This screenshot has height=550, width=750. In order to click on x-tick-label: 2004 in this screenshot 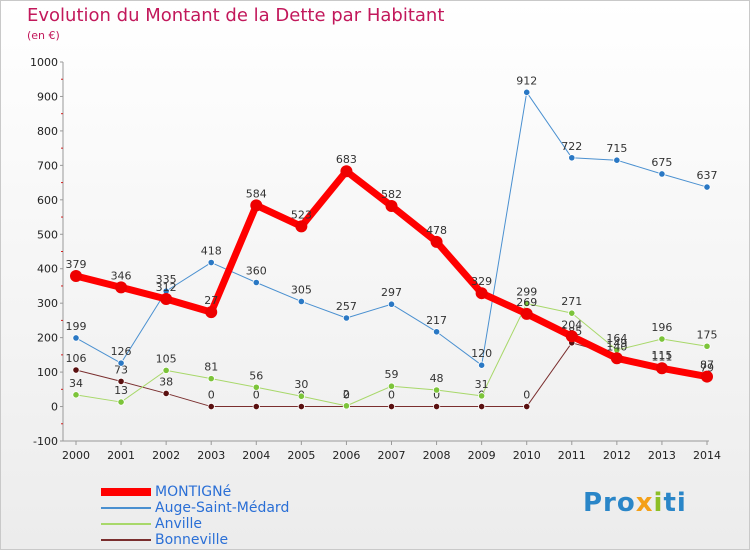, I will do `click(256, 455)`.